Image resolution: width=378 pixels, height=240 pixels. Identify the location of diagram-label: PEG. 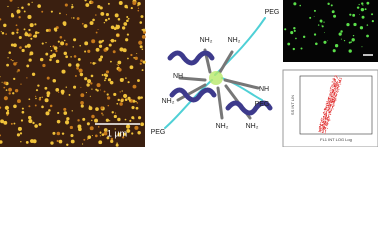
(272, 12).